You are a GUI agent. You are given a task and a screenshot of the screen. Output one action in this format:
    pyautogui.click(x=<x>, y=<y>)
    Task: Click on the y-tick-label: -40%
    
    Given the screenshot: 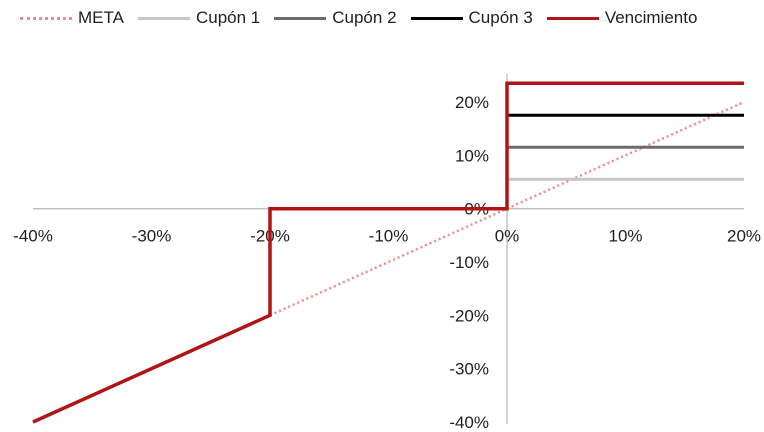 What is the action you would take?
    pyautogui.click(x=469, y=422)
    